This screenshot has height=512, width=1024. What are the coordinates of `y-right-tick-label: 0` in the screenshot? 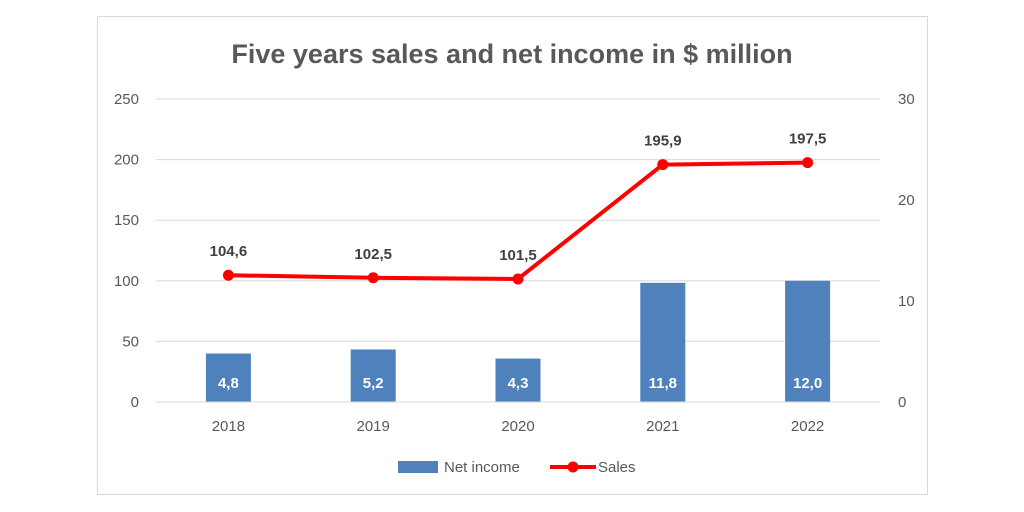 It's located at (902, 402).